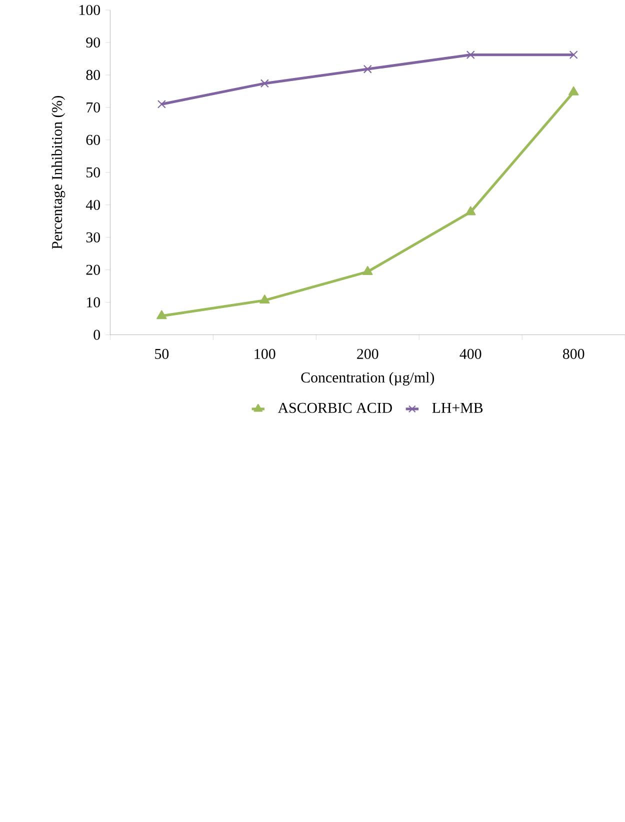  Describe the element at coordinates (573, 353) in the screenshot. I see `x-tick-label: 800` at that location.